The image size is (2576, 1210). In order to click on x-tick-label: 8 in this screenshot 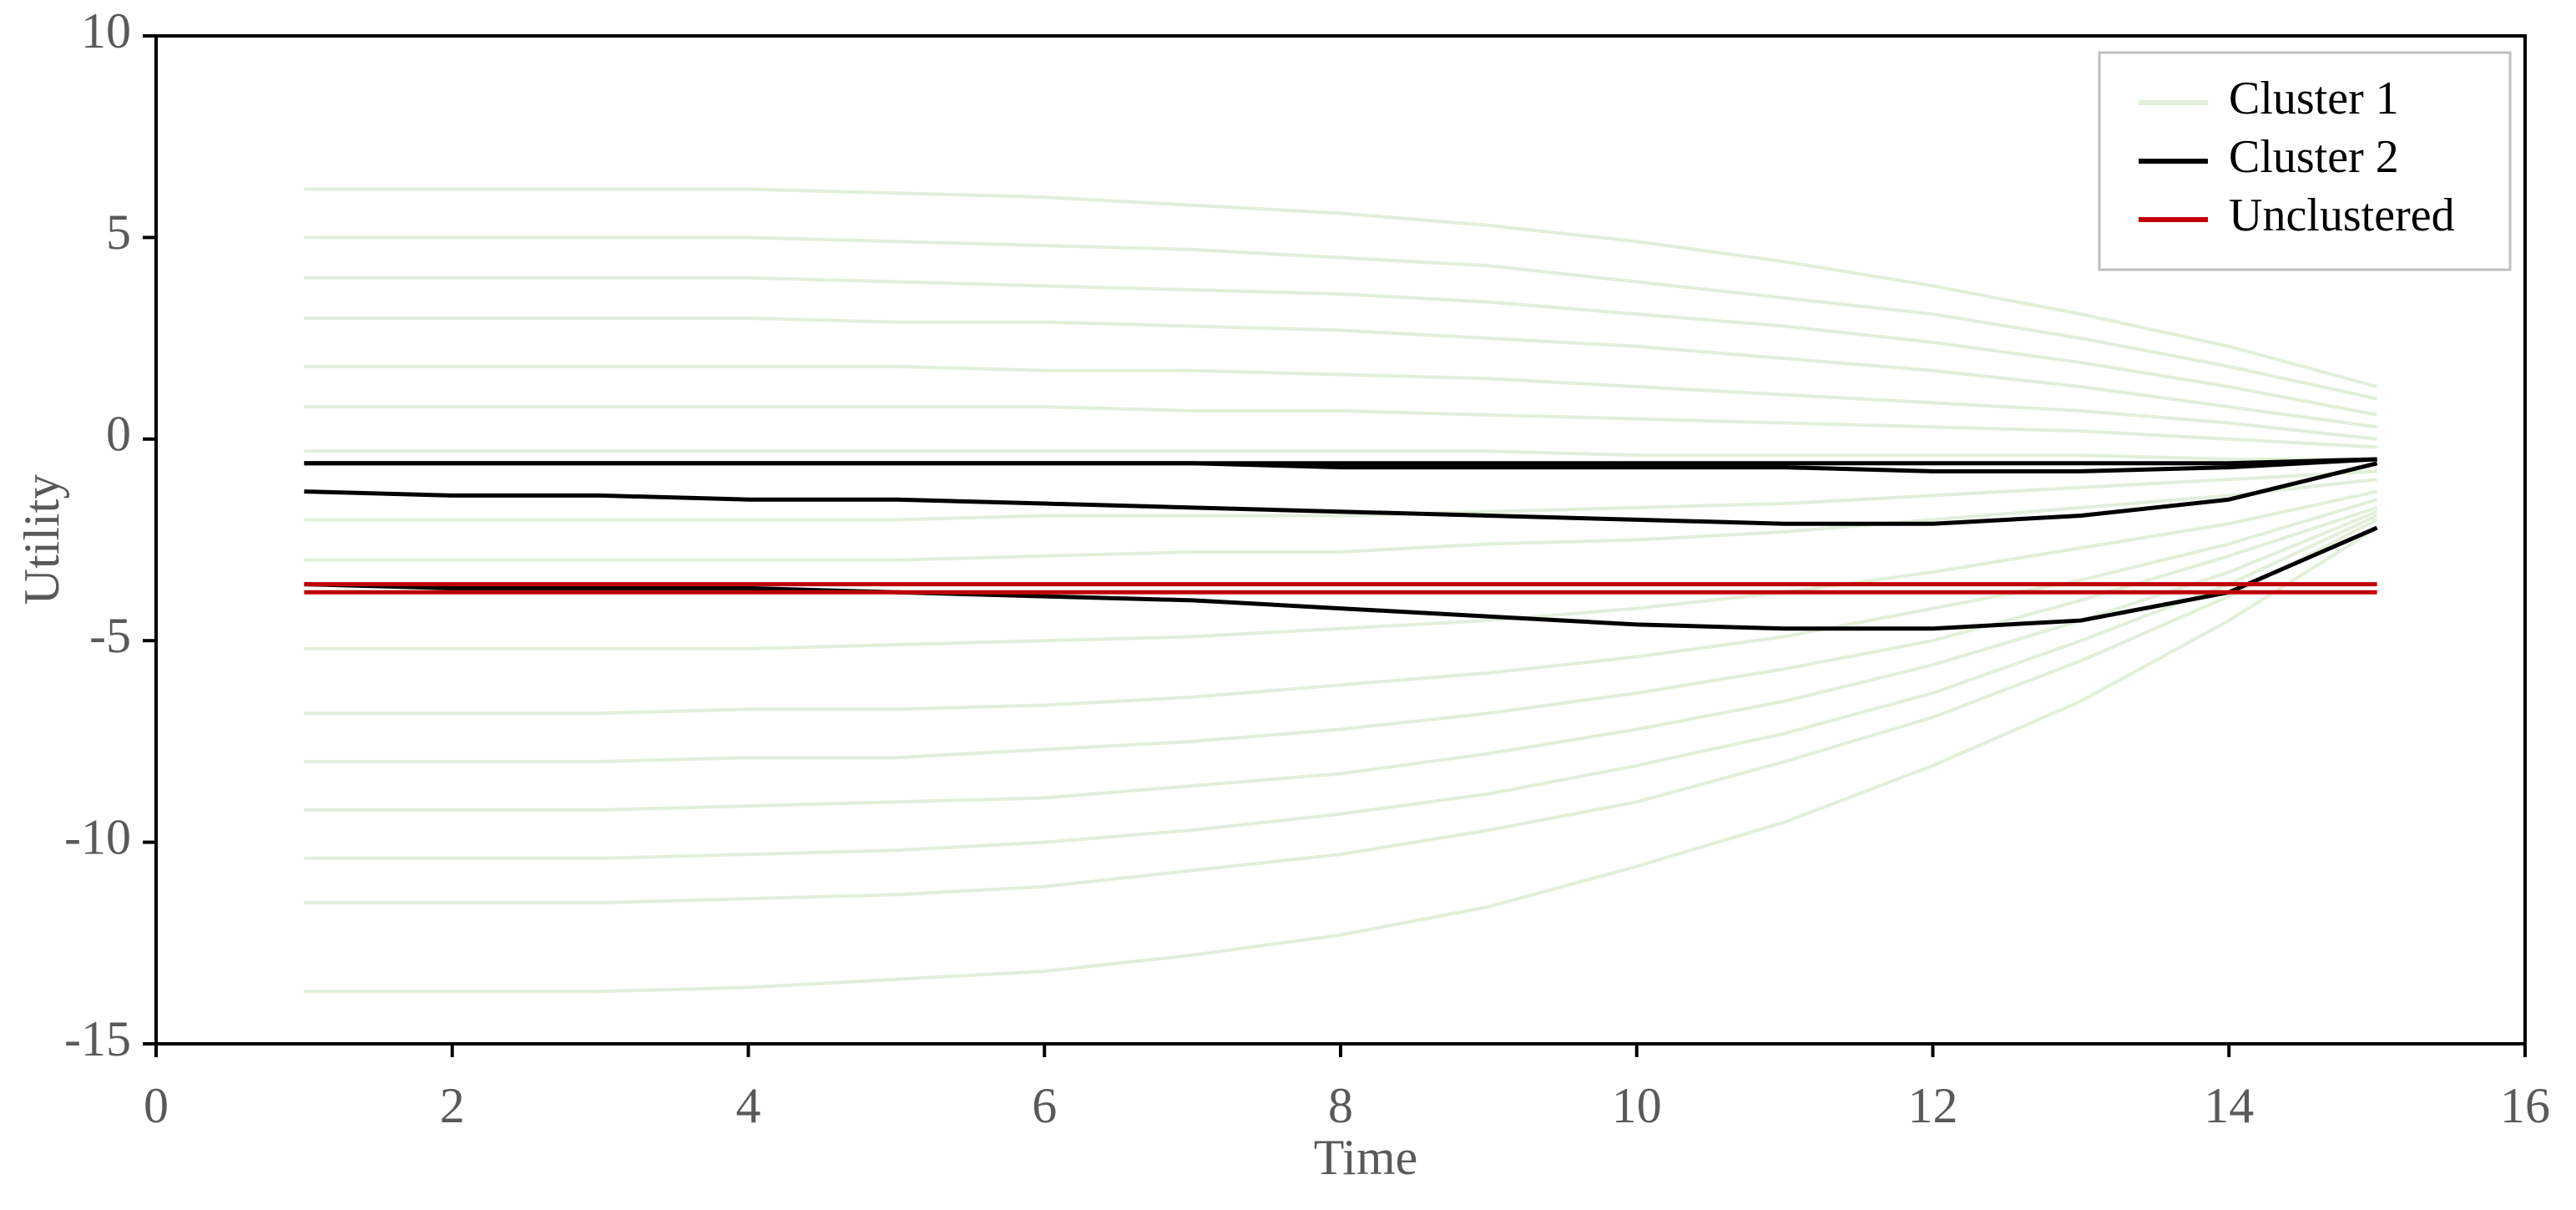, I will do `click(1340, 1105)`.